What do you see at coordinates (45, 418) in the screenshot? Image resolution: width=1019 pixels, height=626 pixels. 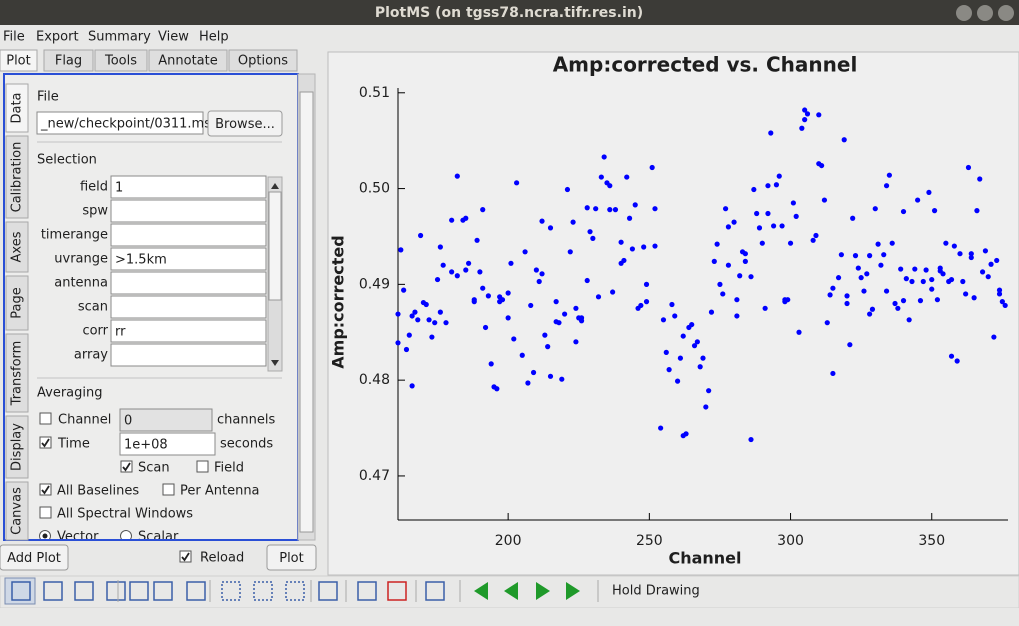 I see `channel-checkbox` at bounding box center [45, 418].